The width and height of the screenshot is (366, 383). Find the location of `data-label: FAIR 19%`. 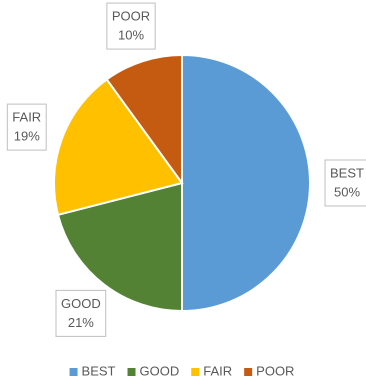

data-label: FAIR 19% is located at coordinates (26, 127).